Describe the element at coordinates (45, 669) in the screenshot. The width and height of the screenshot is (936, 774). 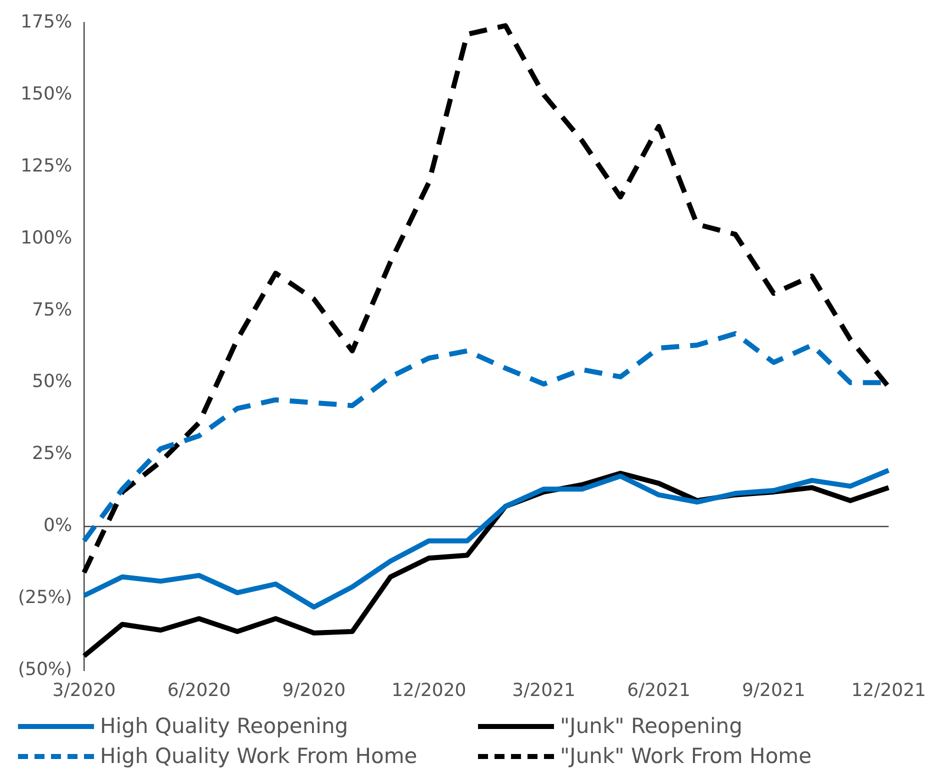
I see `y-tick-label: (50%)` at that location.